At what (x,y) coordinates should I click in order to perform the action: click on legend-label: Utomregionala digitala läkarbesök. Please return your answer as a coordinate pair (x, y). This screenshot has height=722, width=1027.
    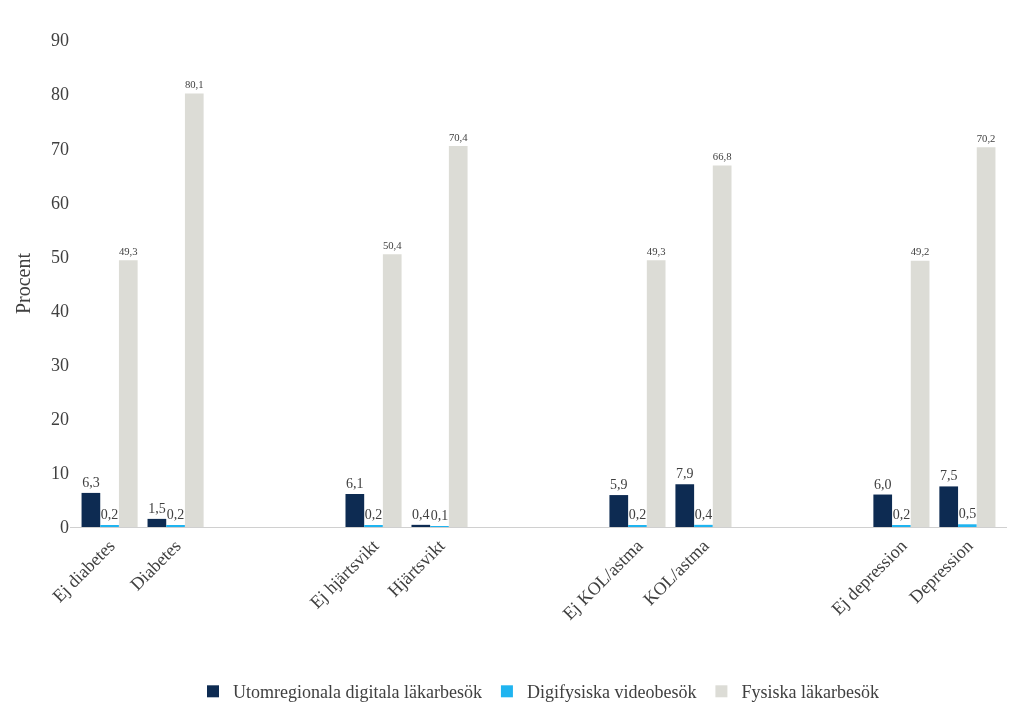
    Looking at the image, I should click on (357, 692).